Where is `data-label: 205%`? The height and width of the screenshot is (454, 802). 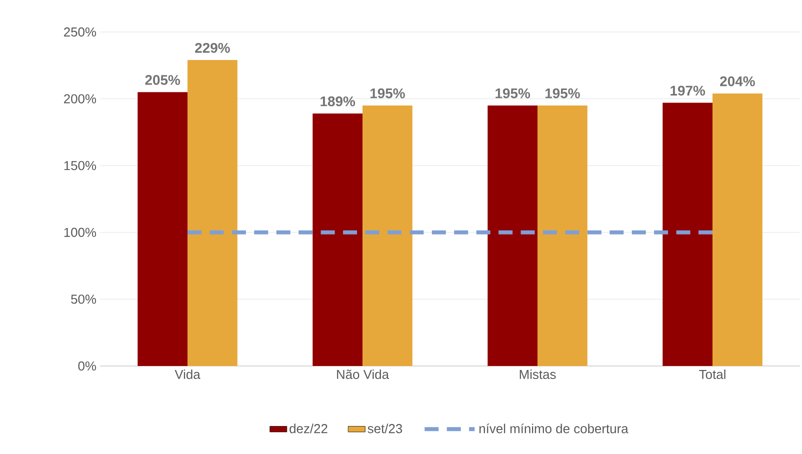 data-label: 205% is located at coordinates (162, 80).